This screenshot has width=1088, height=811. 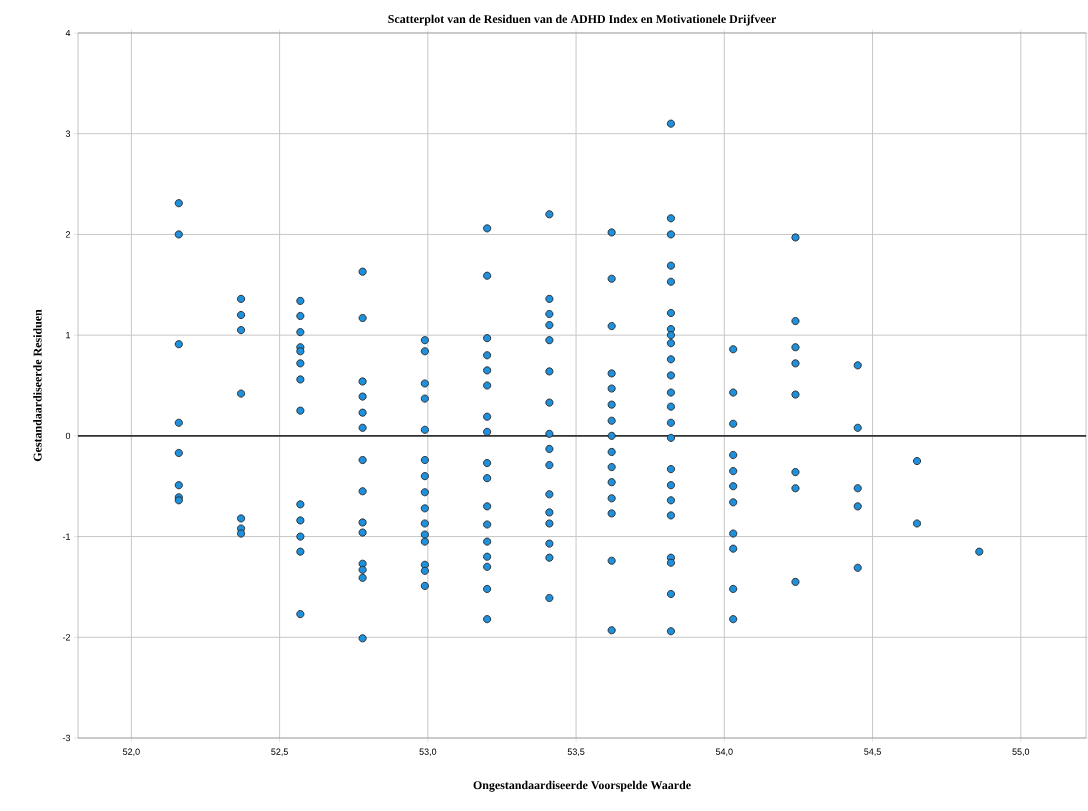 What do you see at coordinates (724, 752) in the screenshot?
I see `x-tick-label: 54,0` at bounding box center [724, 752].